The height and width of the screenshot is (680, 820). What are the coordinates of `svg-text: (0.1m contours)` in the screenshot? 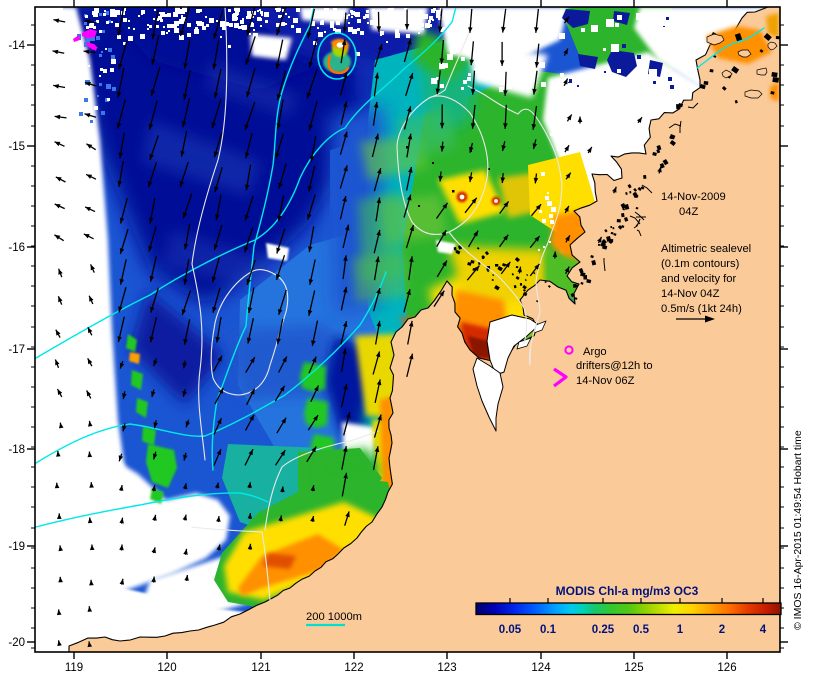 It's located at (700, 264).